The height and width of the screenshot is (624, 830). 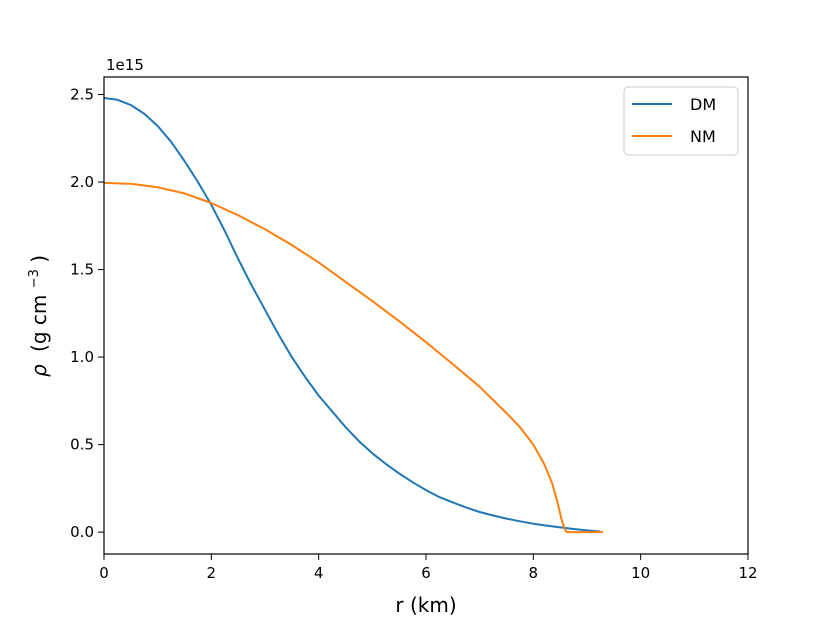 What do you see at coordinates (87, 313) in the screenshot?
I see `y-axis-ticks: 0.0 0.5 1.0 1.5 2.0 2.5` at bounding box center [87, 313].